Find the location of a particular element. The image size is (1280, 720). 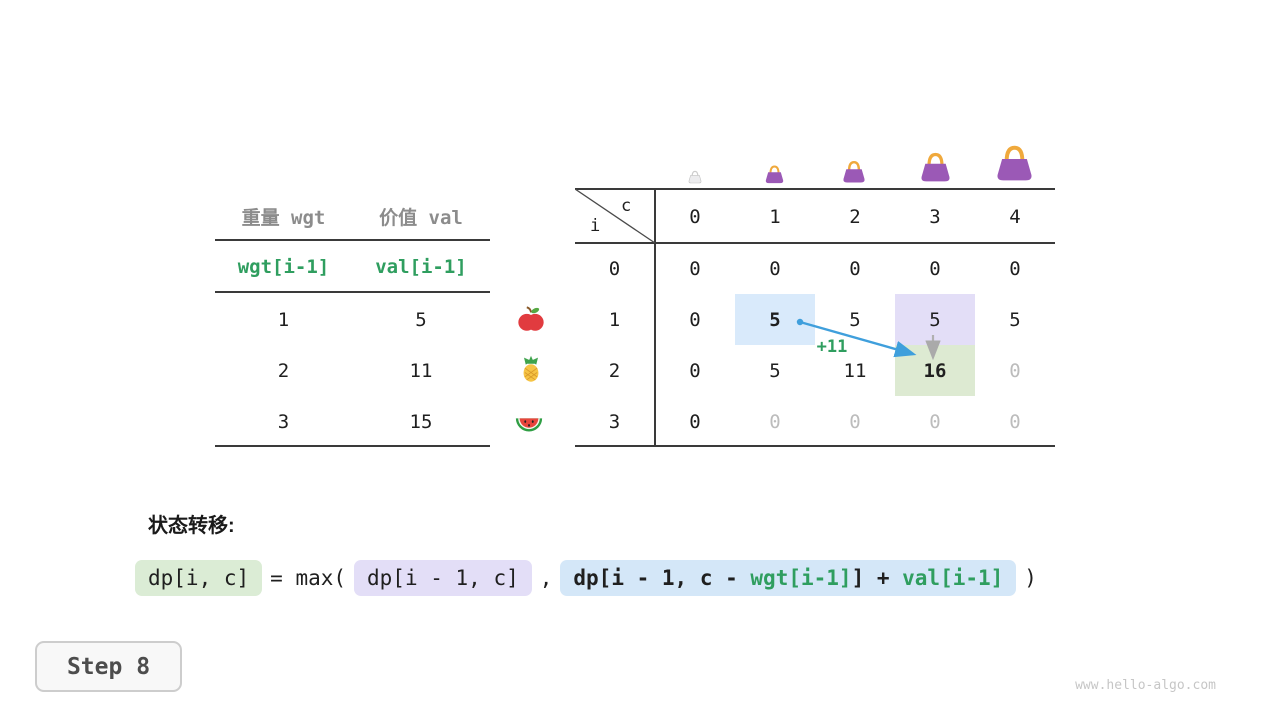

step-badge: Step 8 is located at coordinates (108, 666).